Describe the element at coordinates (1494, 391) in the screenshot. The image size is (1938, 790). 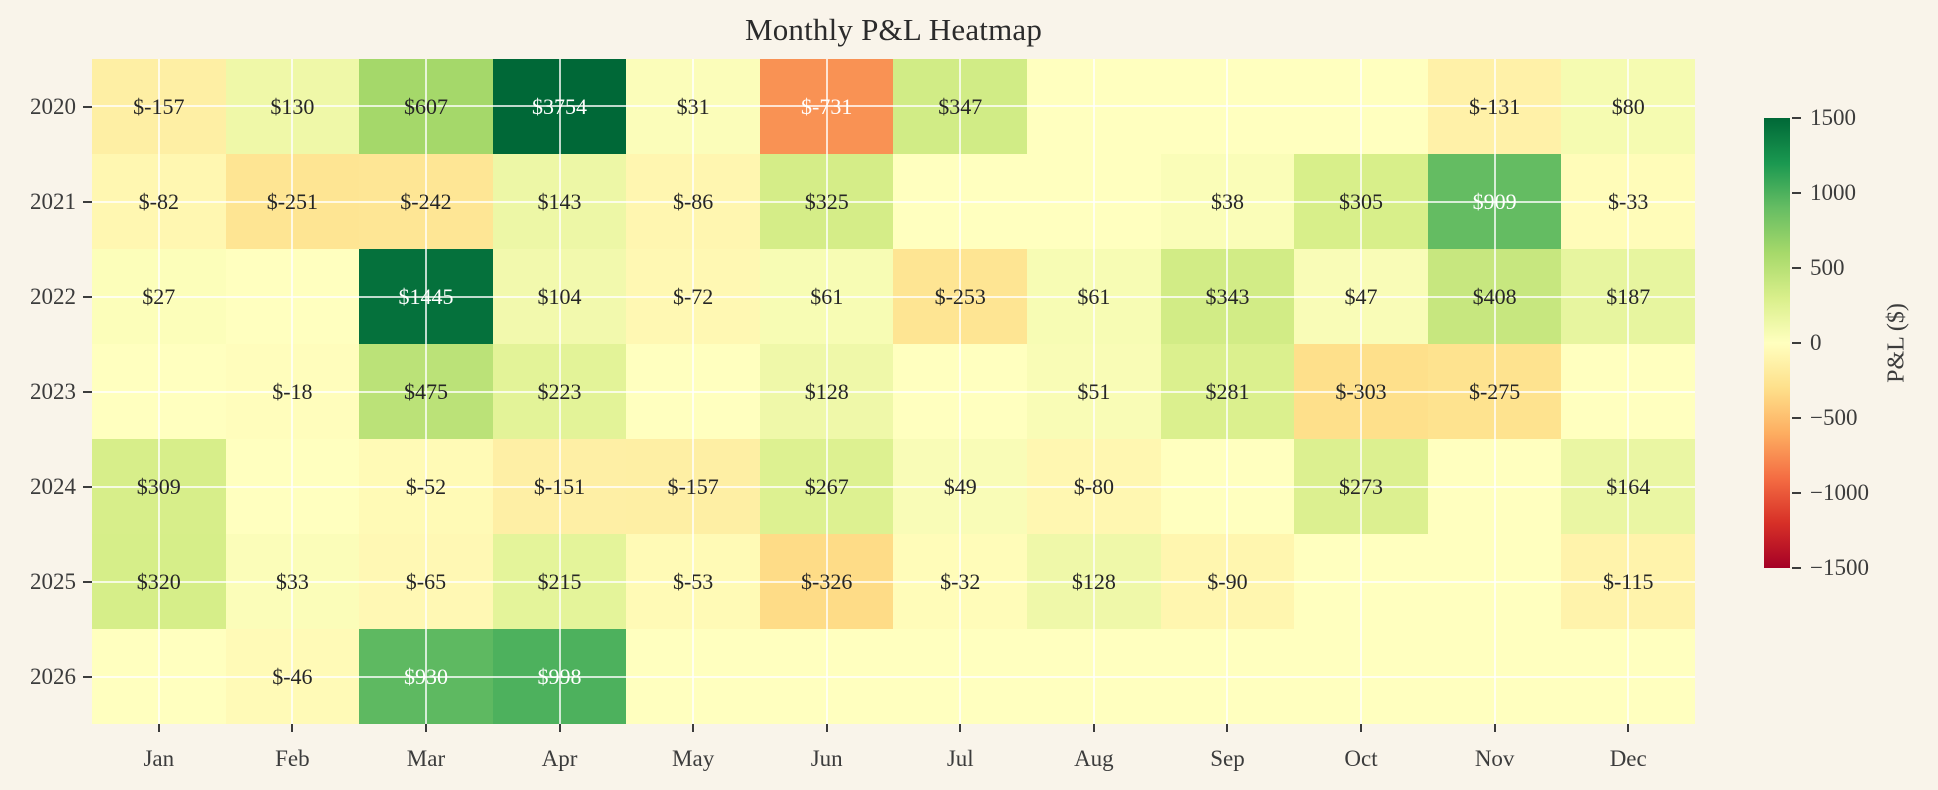
I see `cell-value-label: $-275` at that location.